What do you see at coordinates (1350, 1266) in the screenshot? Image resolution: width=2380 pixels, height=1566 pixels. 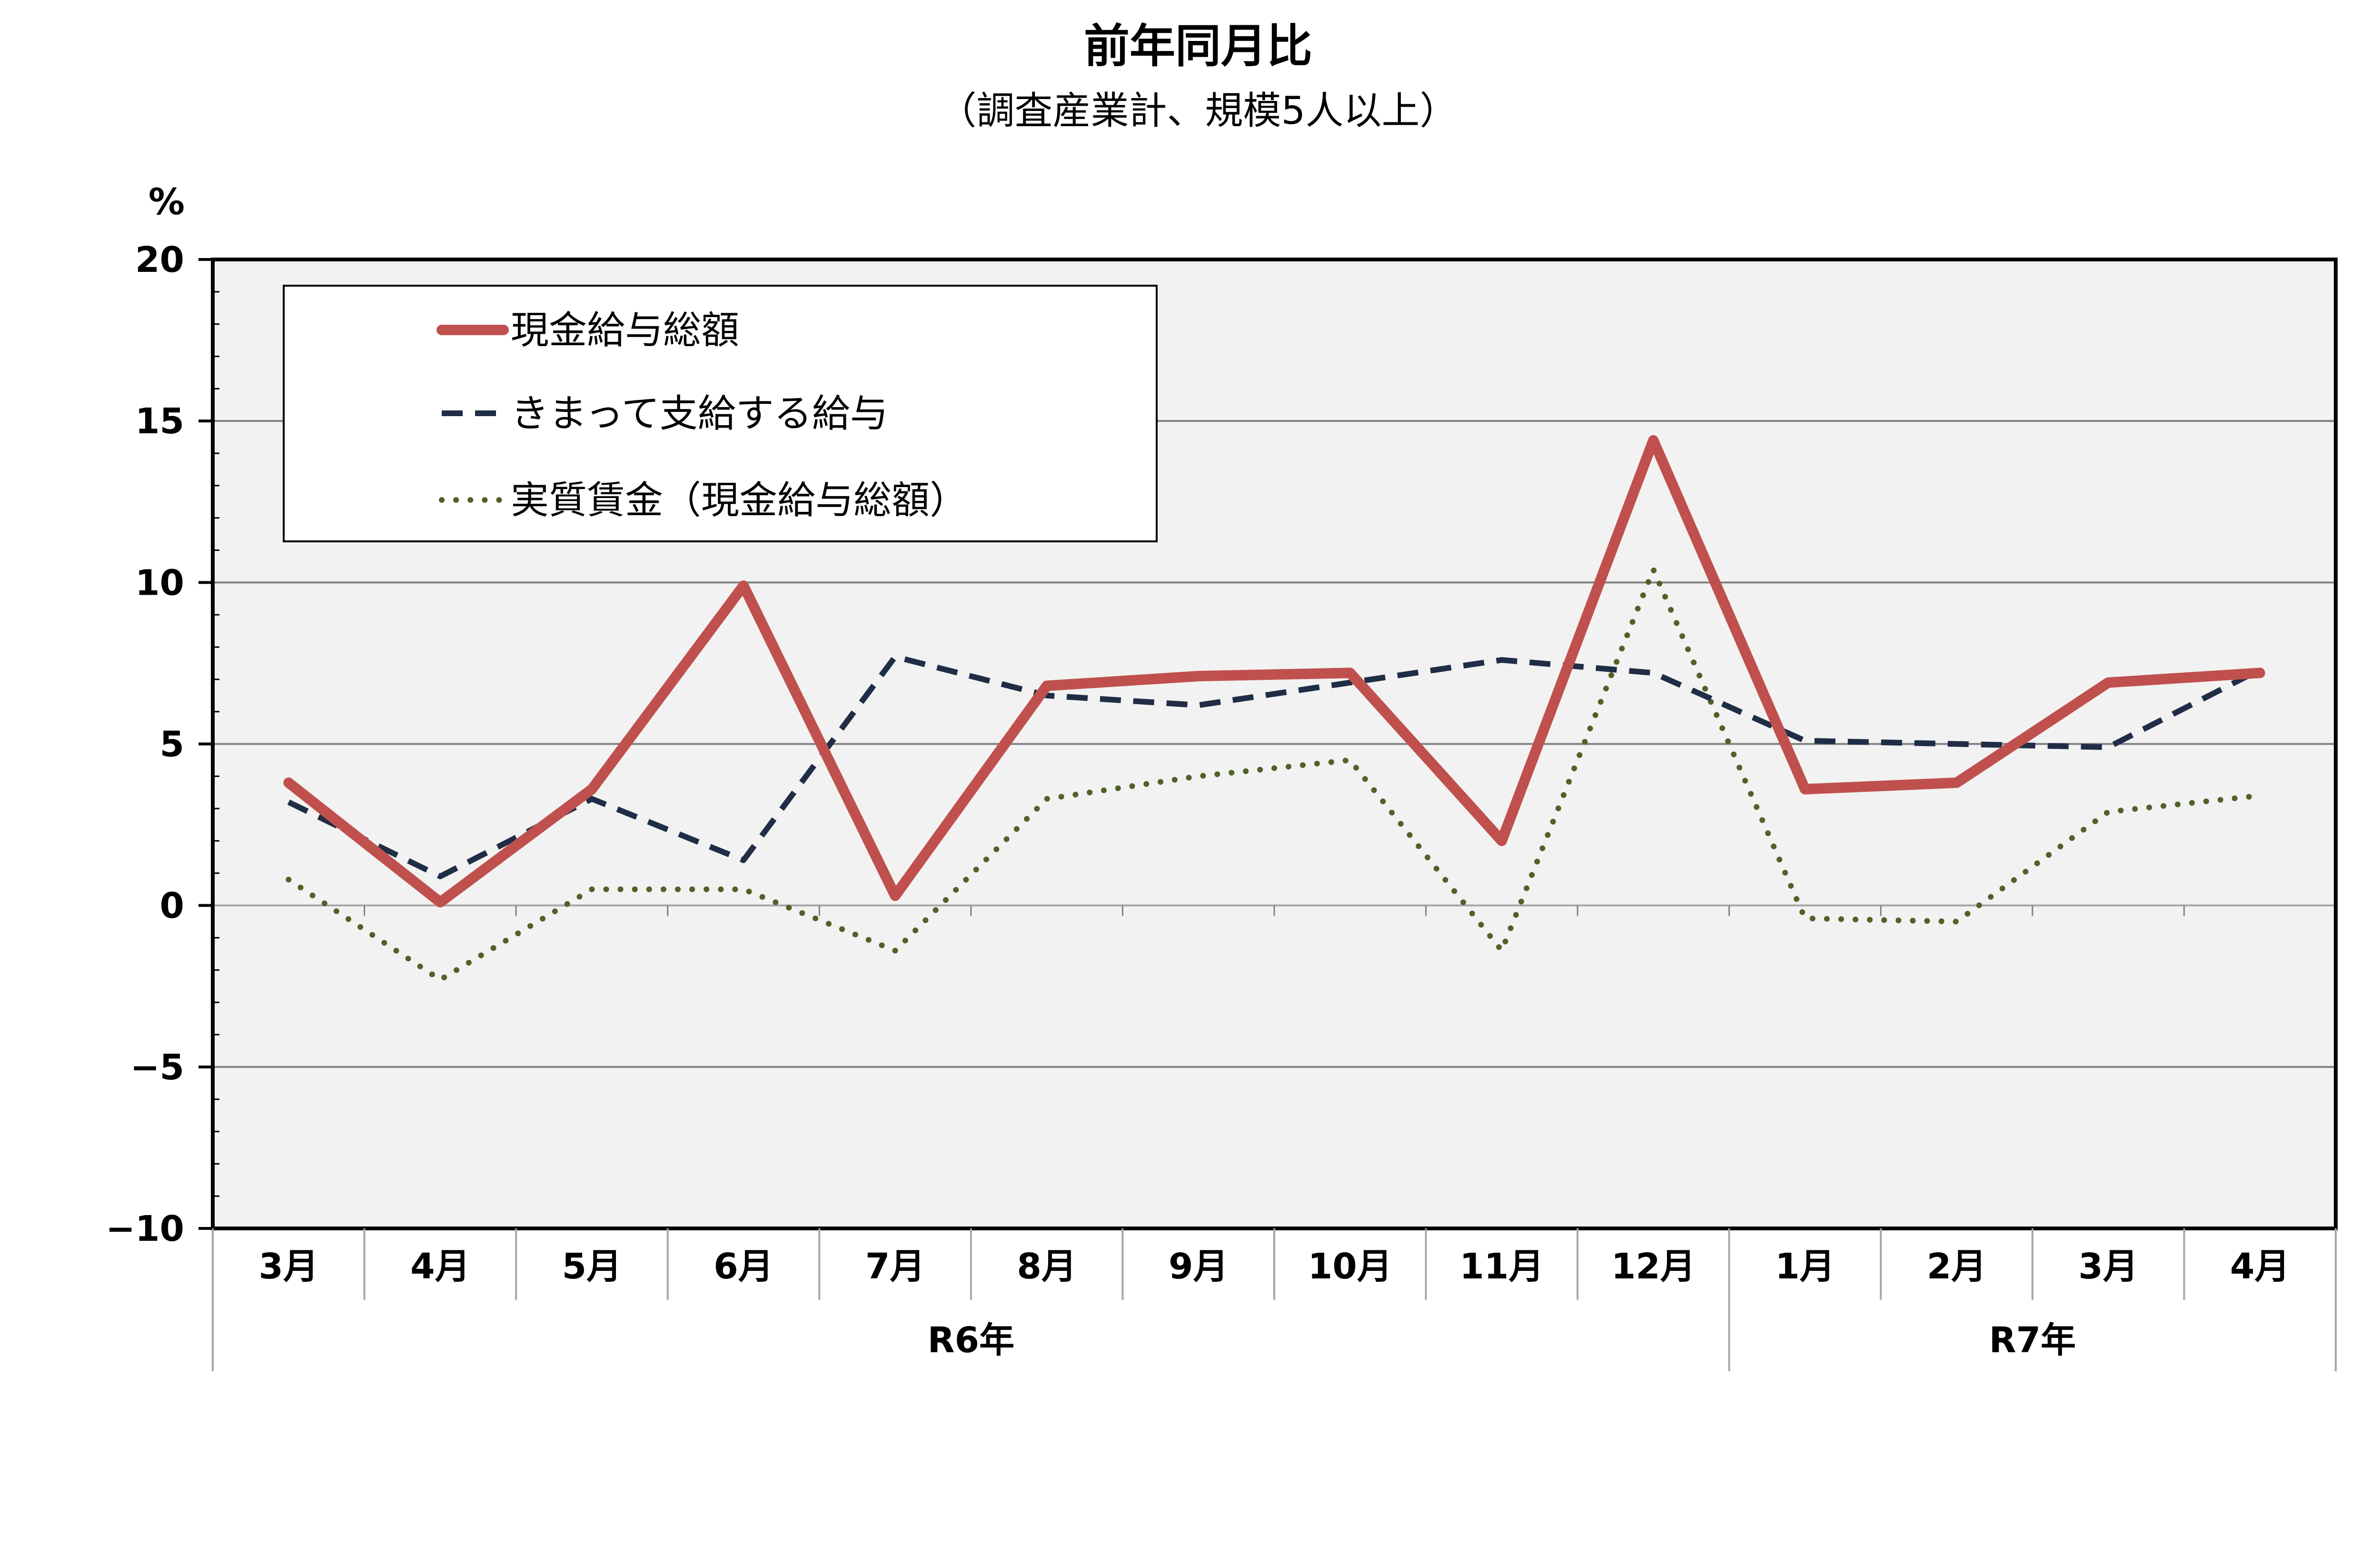 I see `x-tick-label: 10月` at bounding box center [1350, 1266].